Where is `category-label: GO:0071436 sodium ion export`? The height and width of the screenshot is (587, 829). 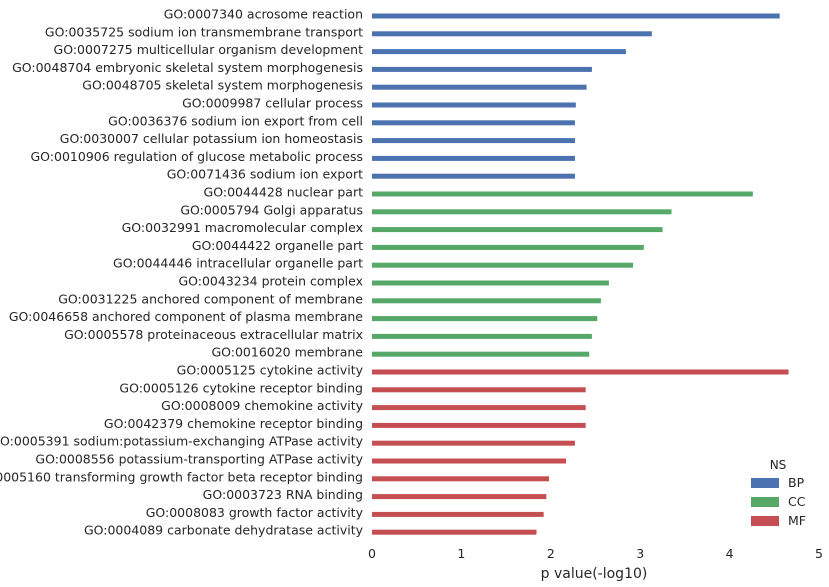 category-label: GO:0071436 sodium ion export is located at coordinates (265, 174).